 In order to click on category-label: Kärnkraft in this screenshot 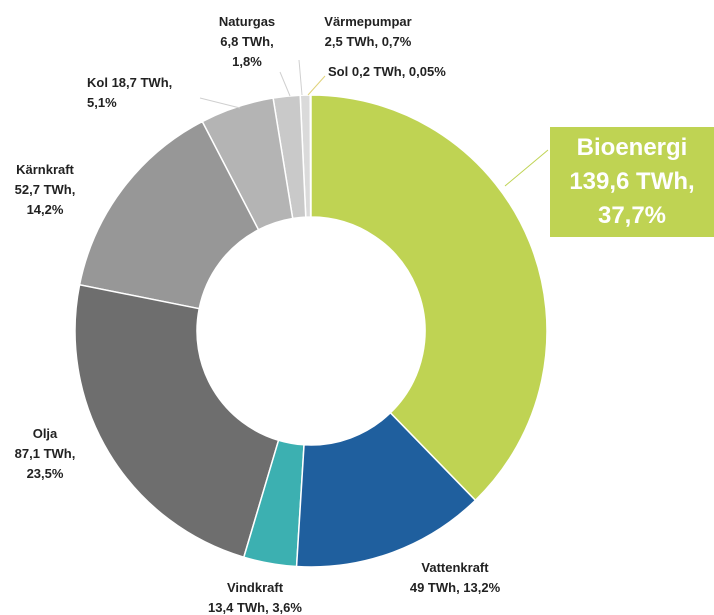, I will do `click(45, 169)`.